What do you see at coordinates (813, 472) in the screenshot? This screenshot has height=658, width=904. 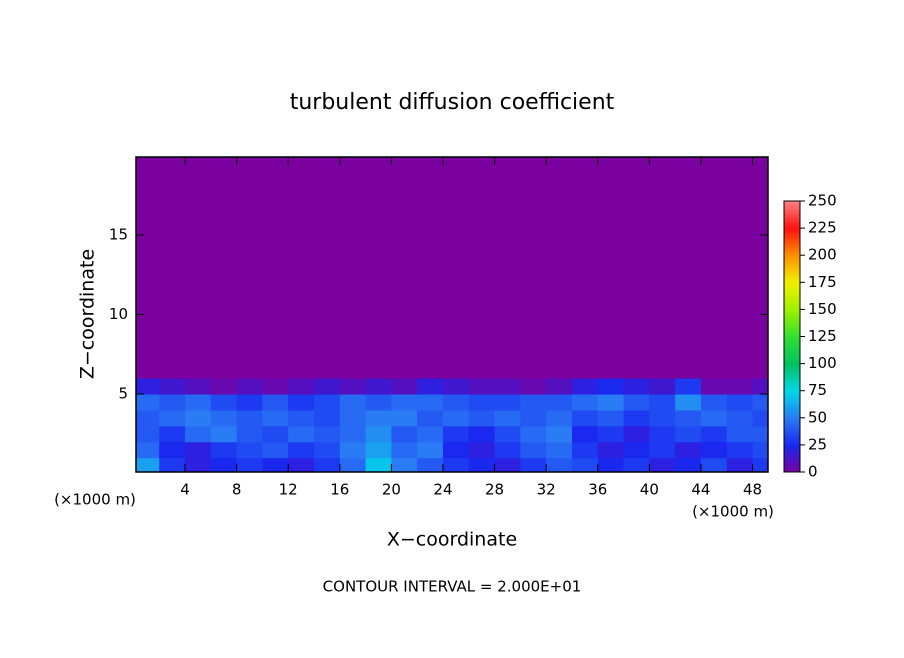 I see `colorbar-tick-label: 0` at bounding box center [813, 472].